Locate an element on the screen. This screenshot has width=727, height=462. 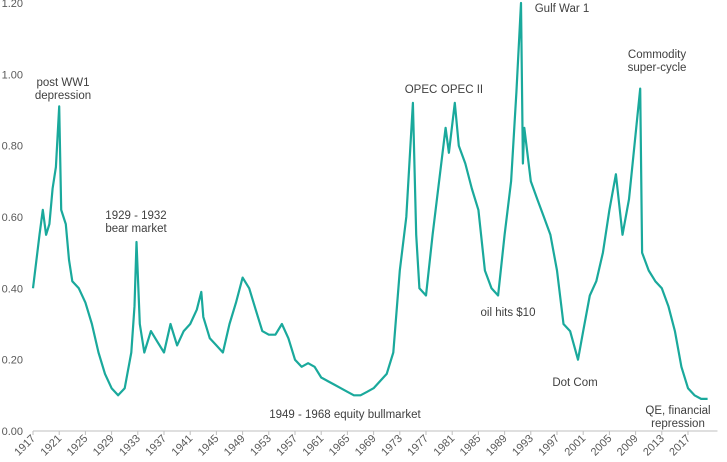
y-tick-label: 0.60 is located at coordinates (12, 218).